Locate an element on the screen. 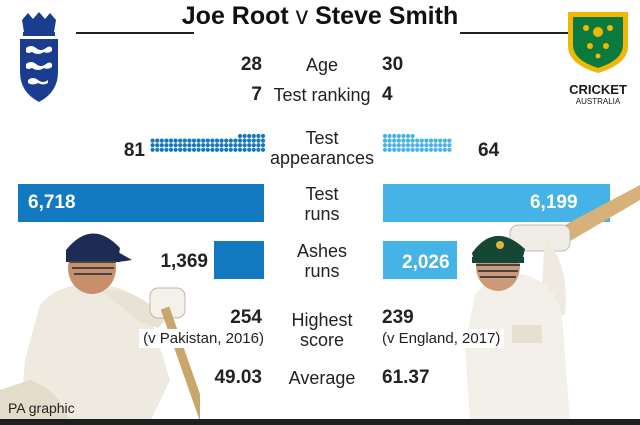 The height and width of the screenshot is (425, 640). appearances-label-line1: Test is located at coordinates (322, 138).